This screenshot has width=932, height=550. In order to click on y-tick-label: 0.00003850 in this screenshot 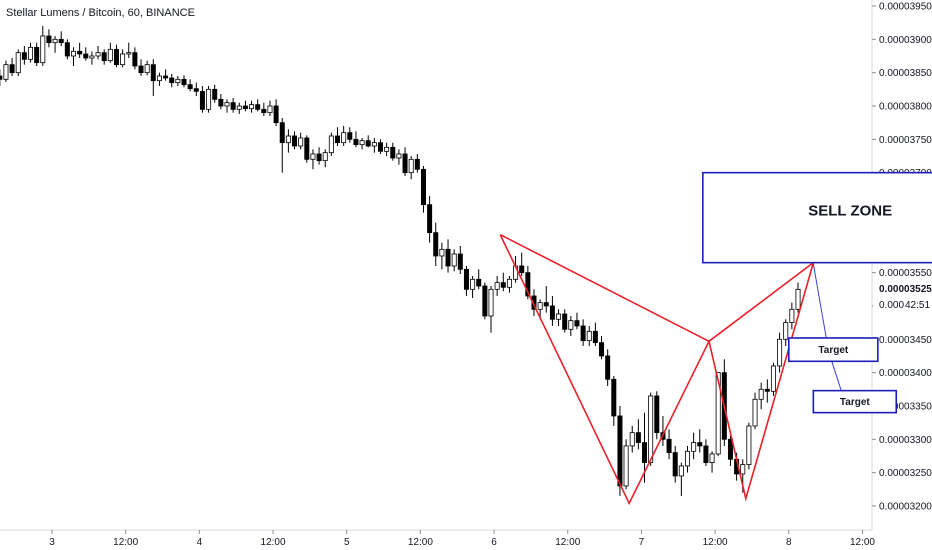, I will do `click(905, 73)`.